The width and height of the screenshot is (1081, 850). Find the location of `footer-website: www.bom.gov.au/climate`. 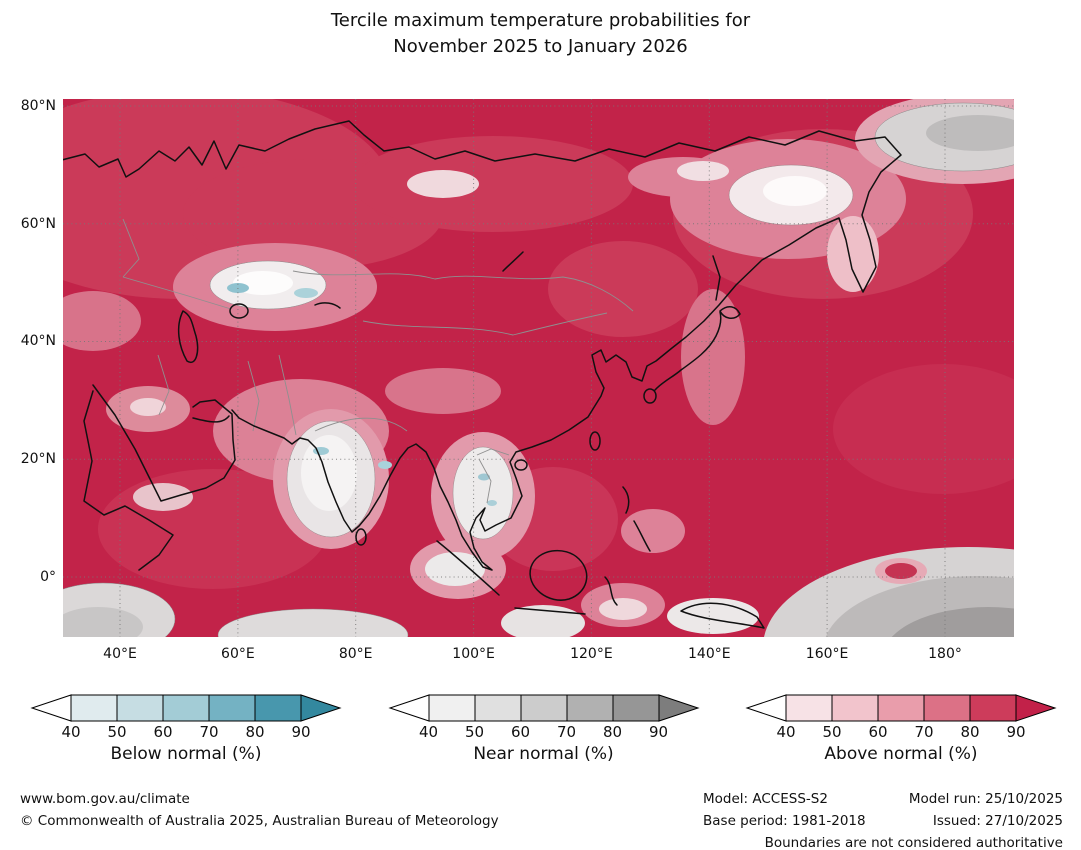

footer-website: www.bom.gov.au/climate is located at coordinates (105, 799).